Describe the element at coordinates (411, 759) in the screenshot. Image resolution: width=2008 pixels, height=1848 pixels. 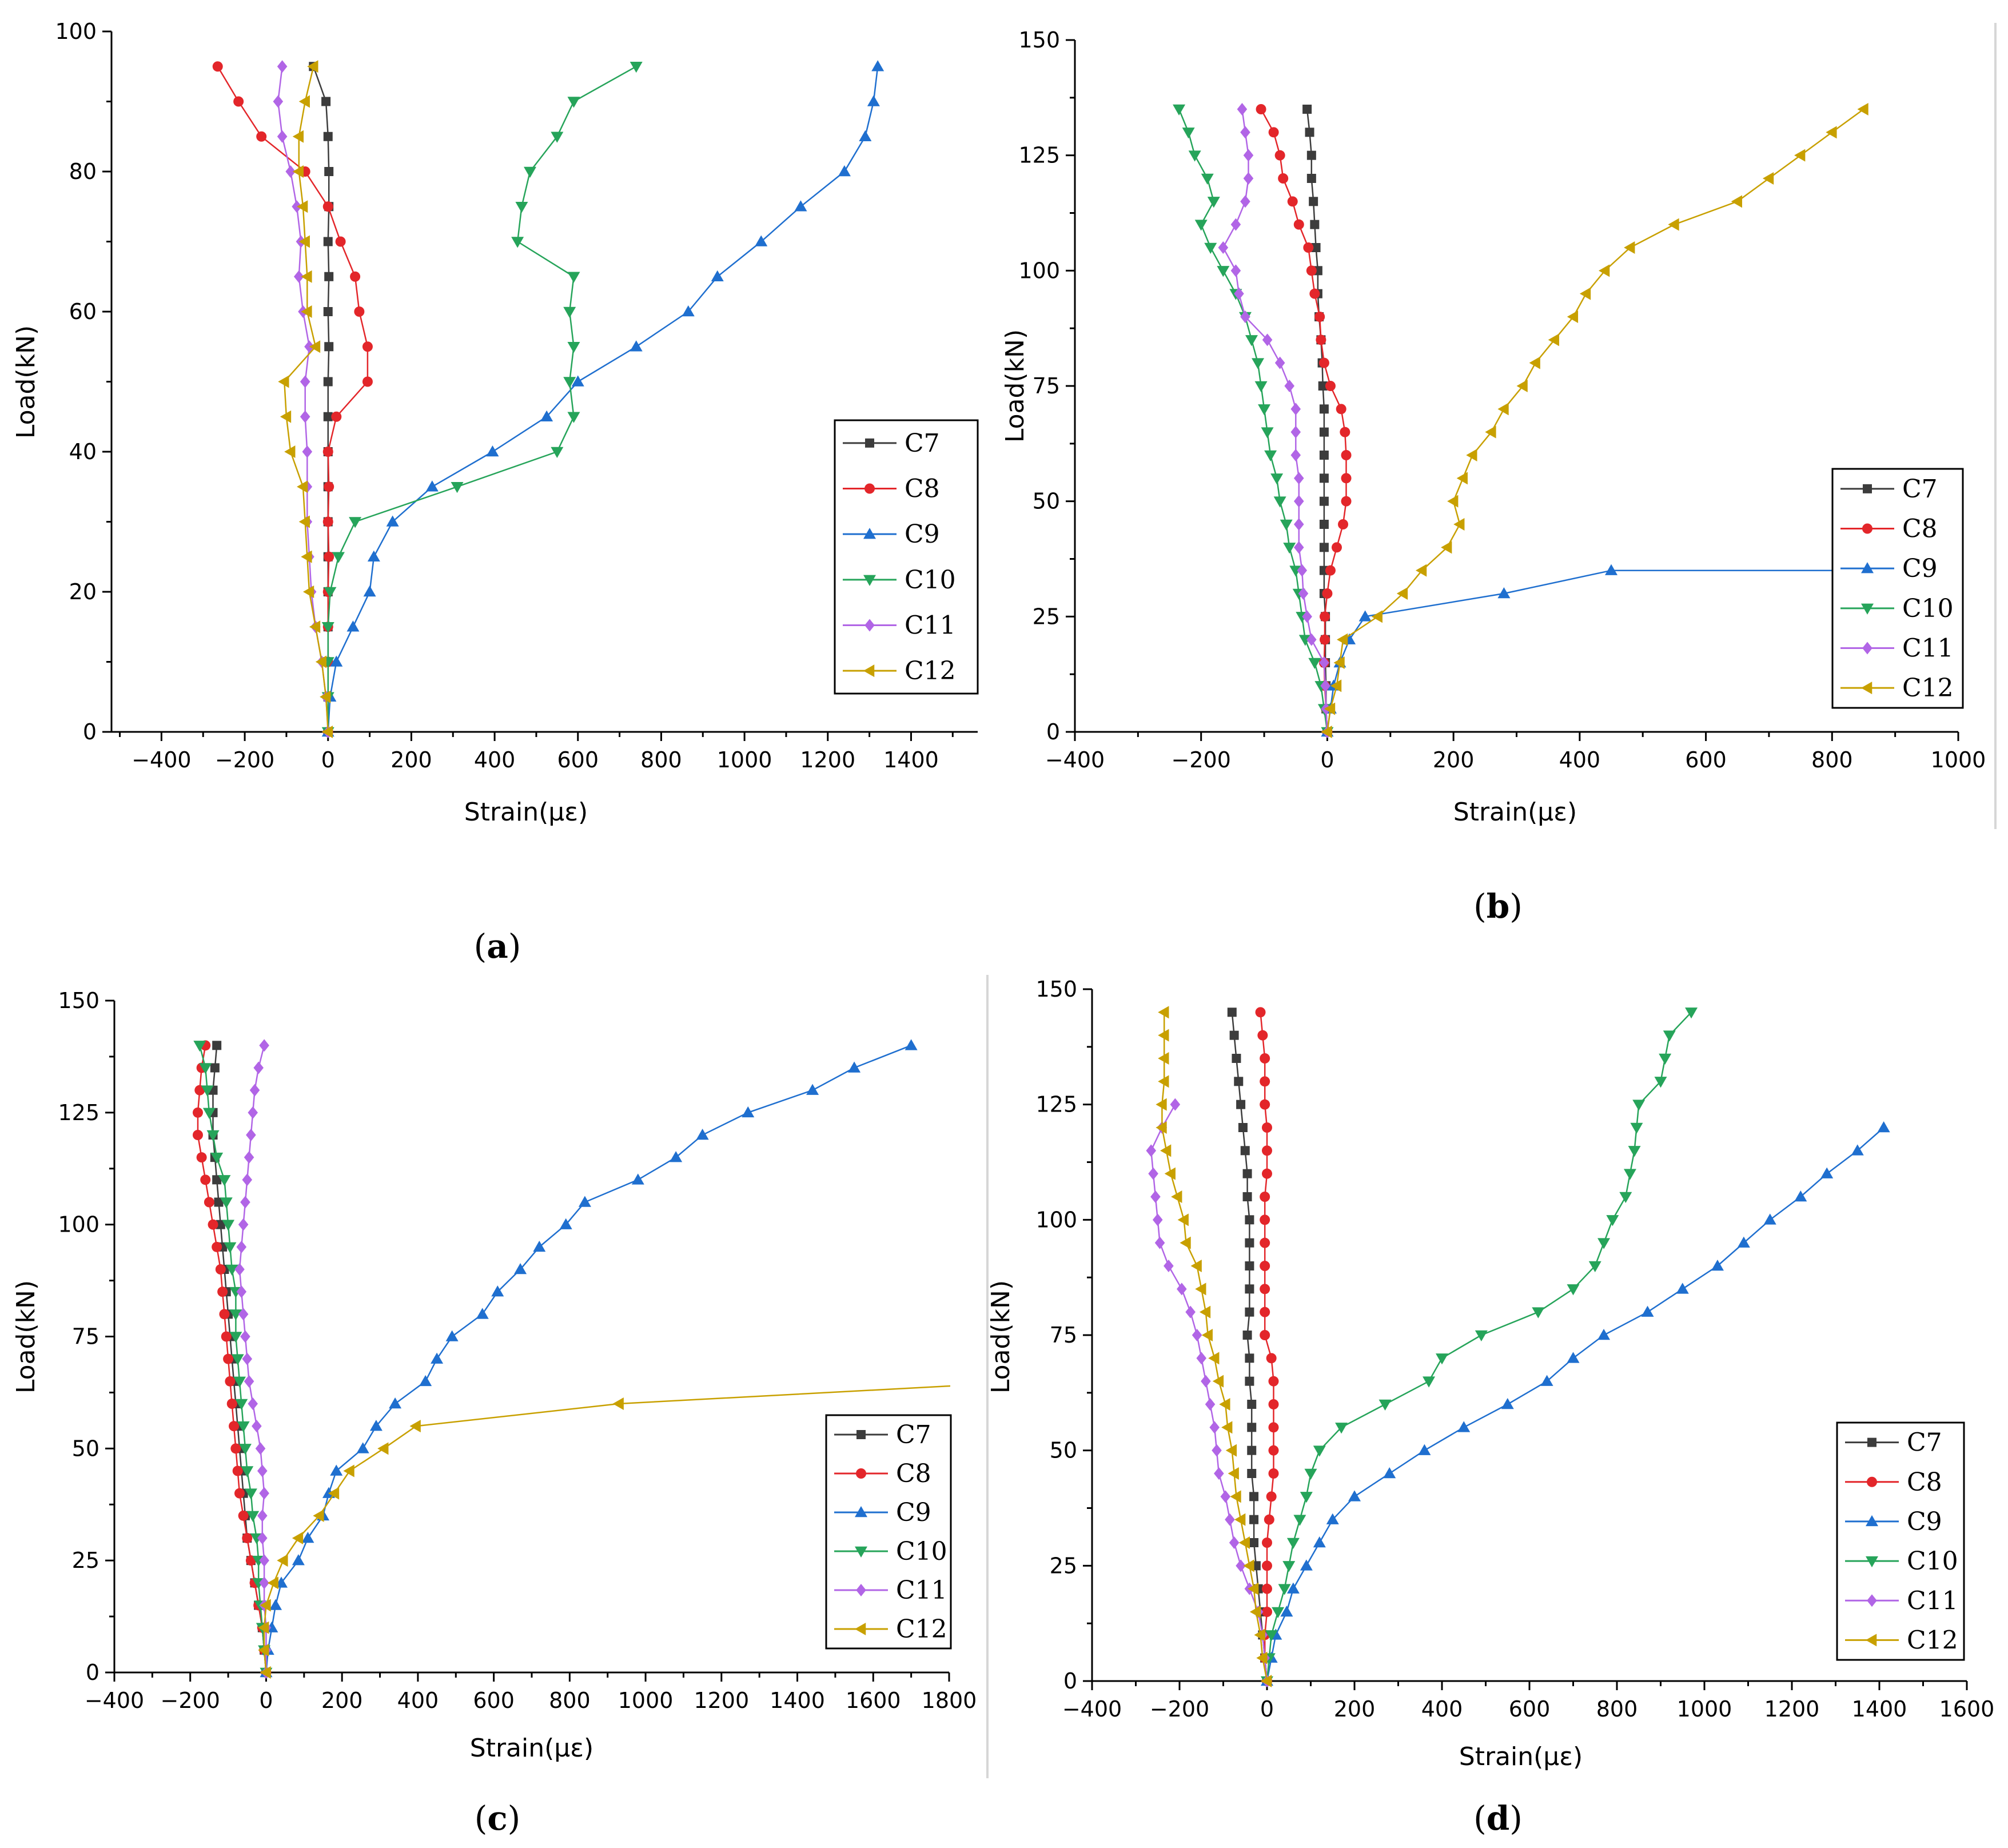
I see `x-tick-label: 200` at that location.